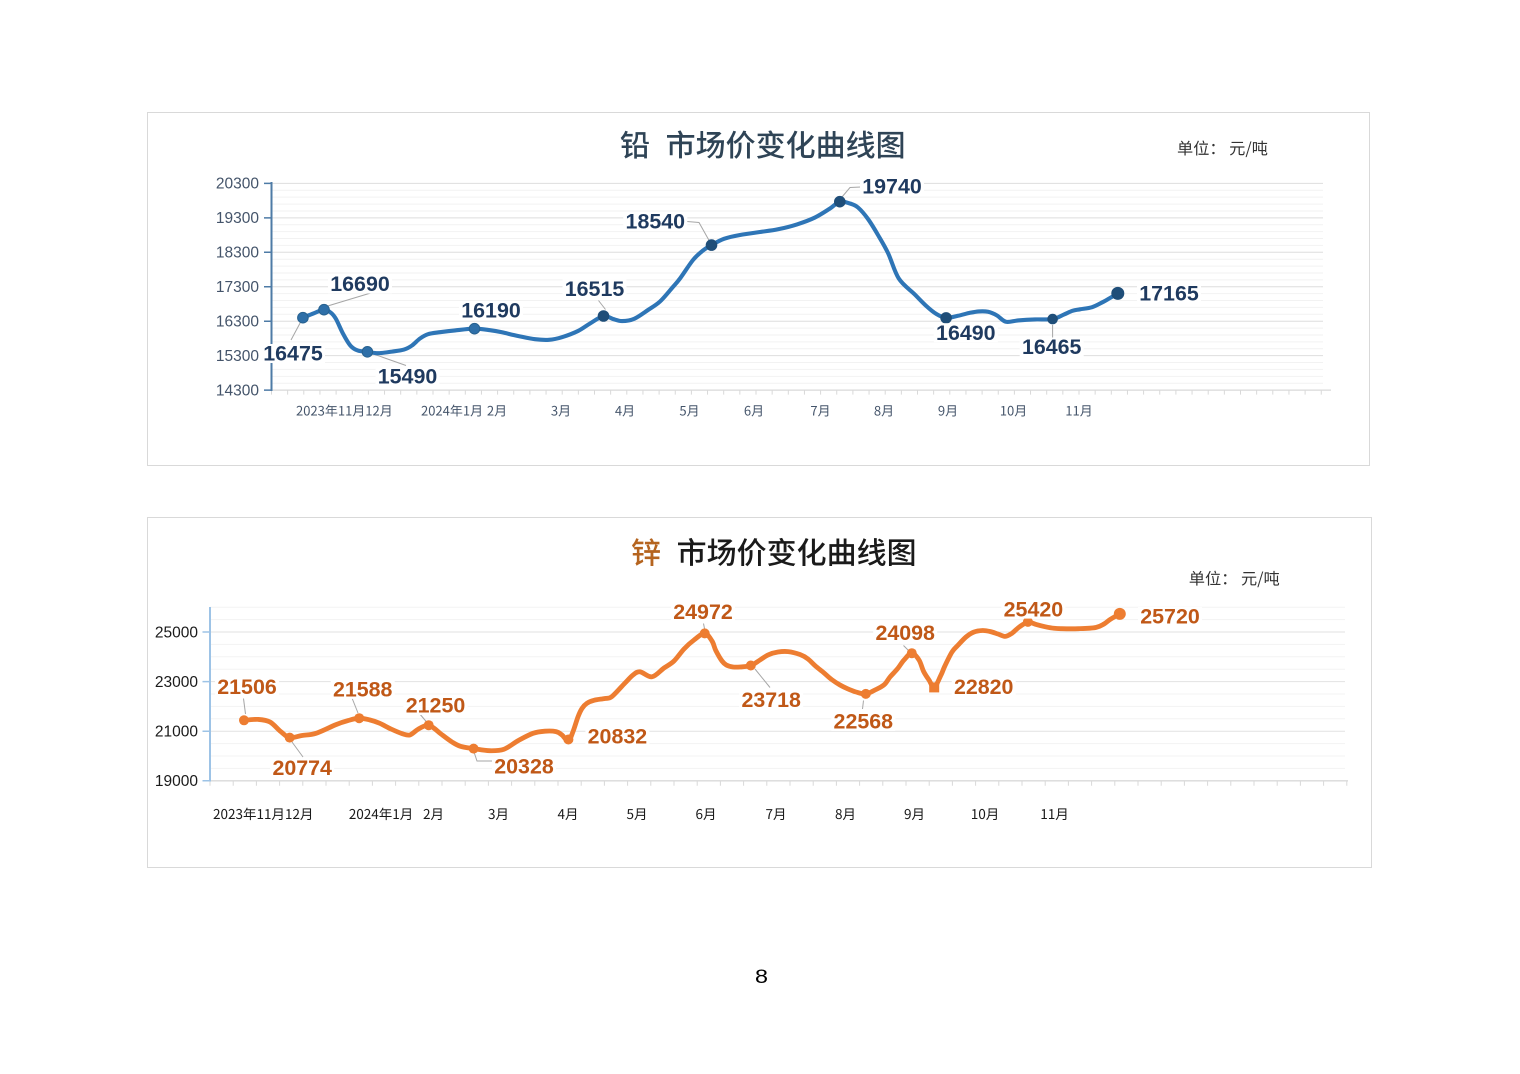 The height and width of the screenshot is (1074, 1520). I want to click on svg-text: 21000, so click(176, 732).